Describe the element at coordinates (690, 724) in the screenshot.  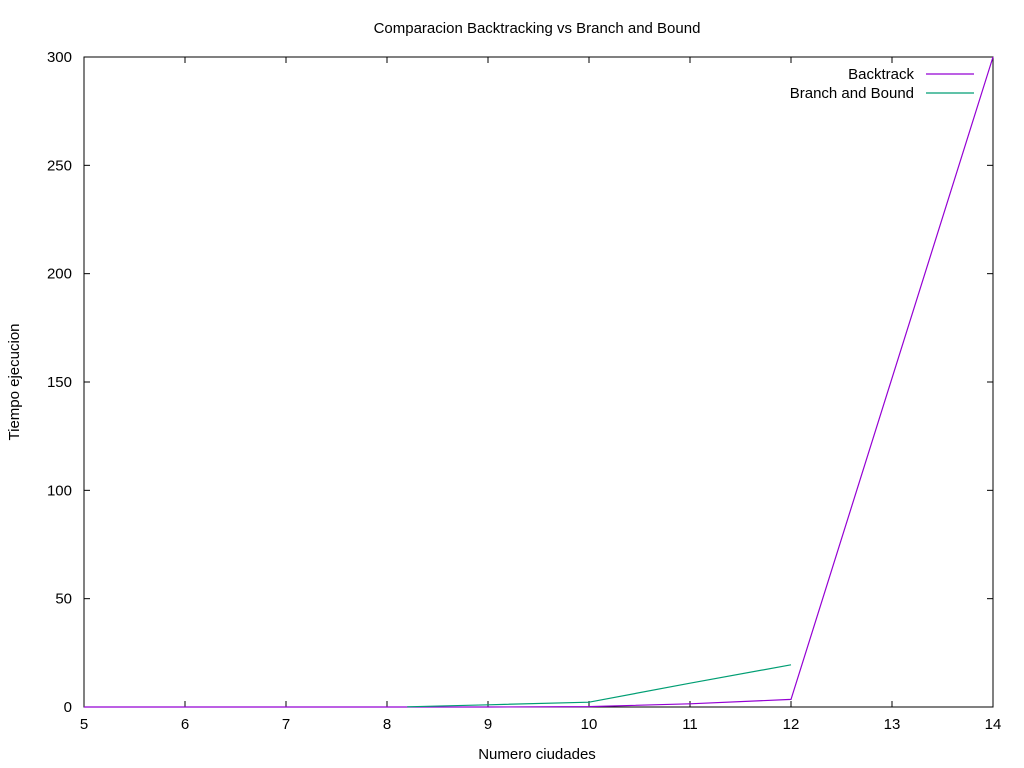
I see `x-tick-label: 11` at that location.